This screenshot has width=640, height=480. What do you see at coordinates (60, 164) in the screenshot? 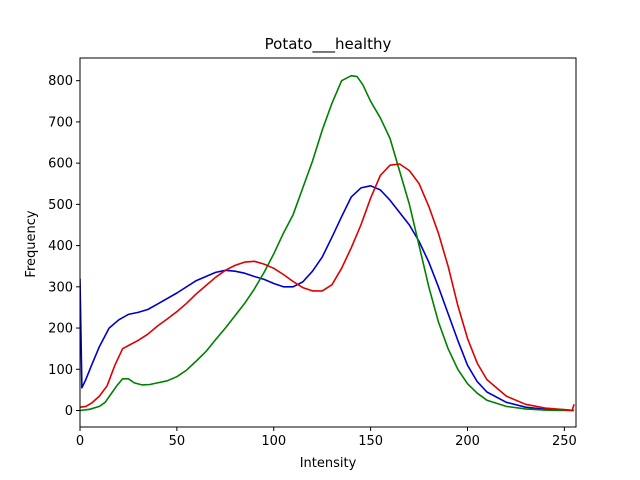
I see `y-tick-label: 600` at bounding box center [60, 164].